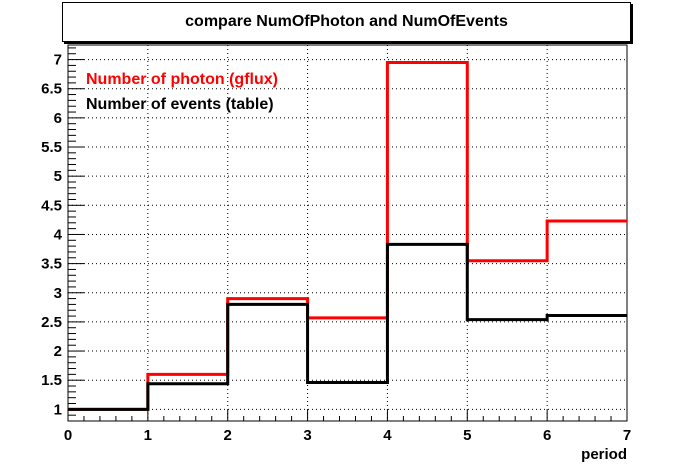 The image size is (696, 472). I want to click on y-tick-label: 2, so click(58, 351).